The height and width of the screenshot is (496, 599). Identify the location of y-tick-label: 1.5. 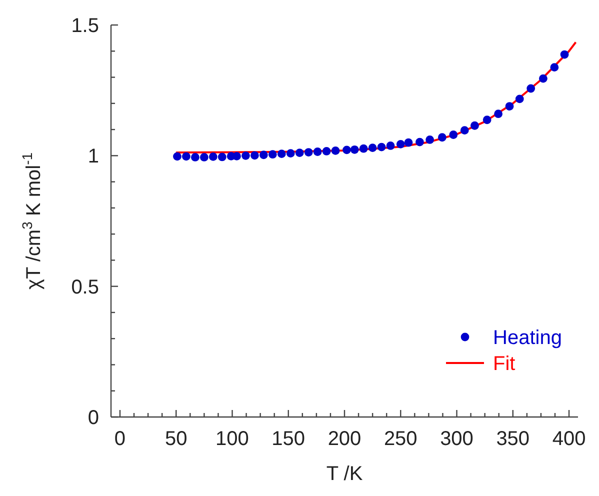
(85, 26).